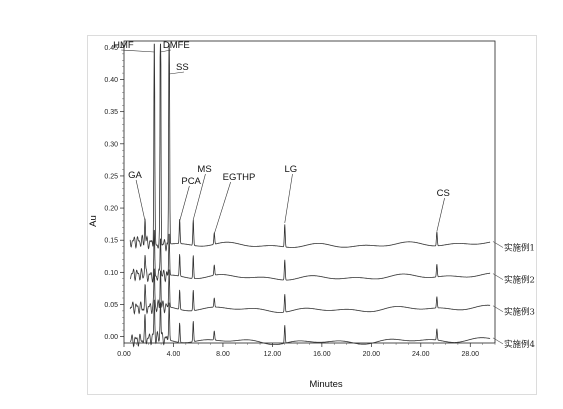 Image resolution: width=563 pixels, height=409 pixels. I want to click on legend-entry: 实施例1, so click(519, 247).